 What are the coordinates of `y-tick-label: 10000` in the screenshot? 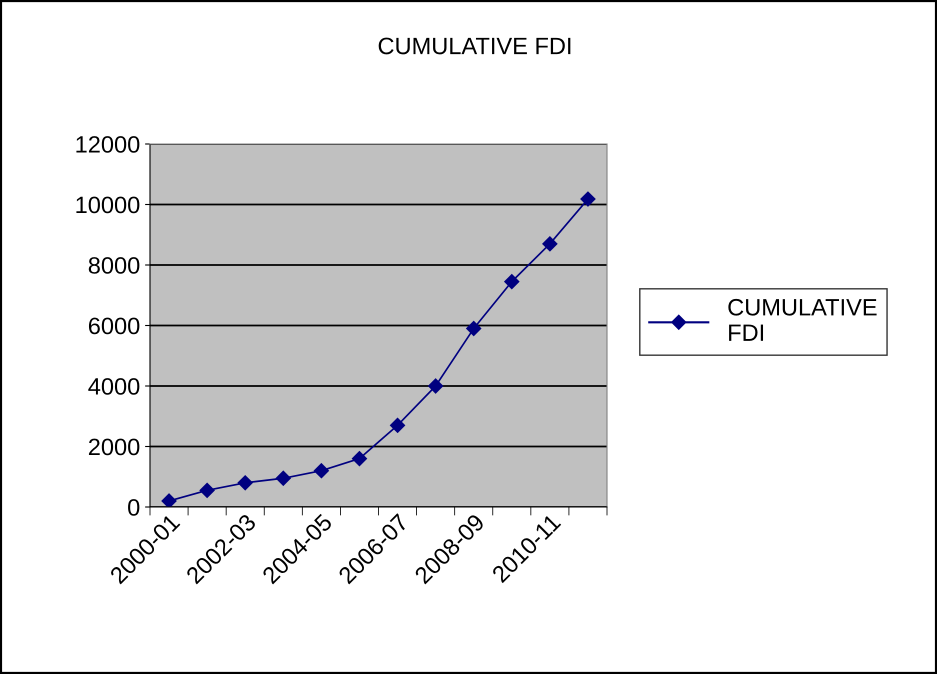 It's located at (108, 205).